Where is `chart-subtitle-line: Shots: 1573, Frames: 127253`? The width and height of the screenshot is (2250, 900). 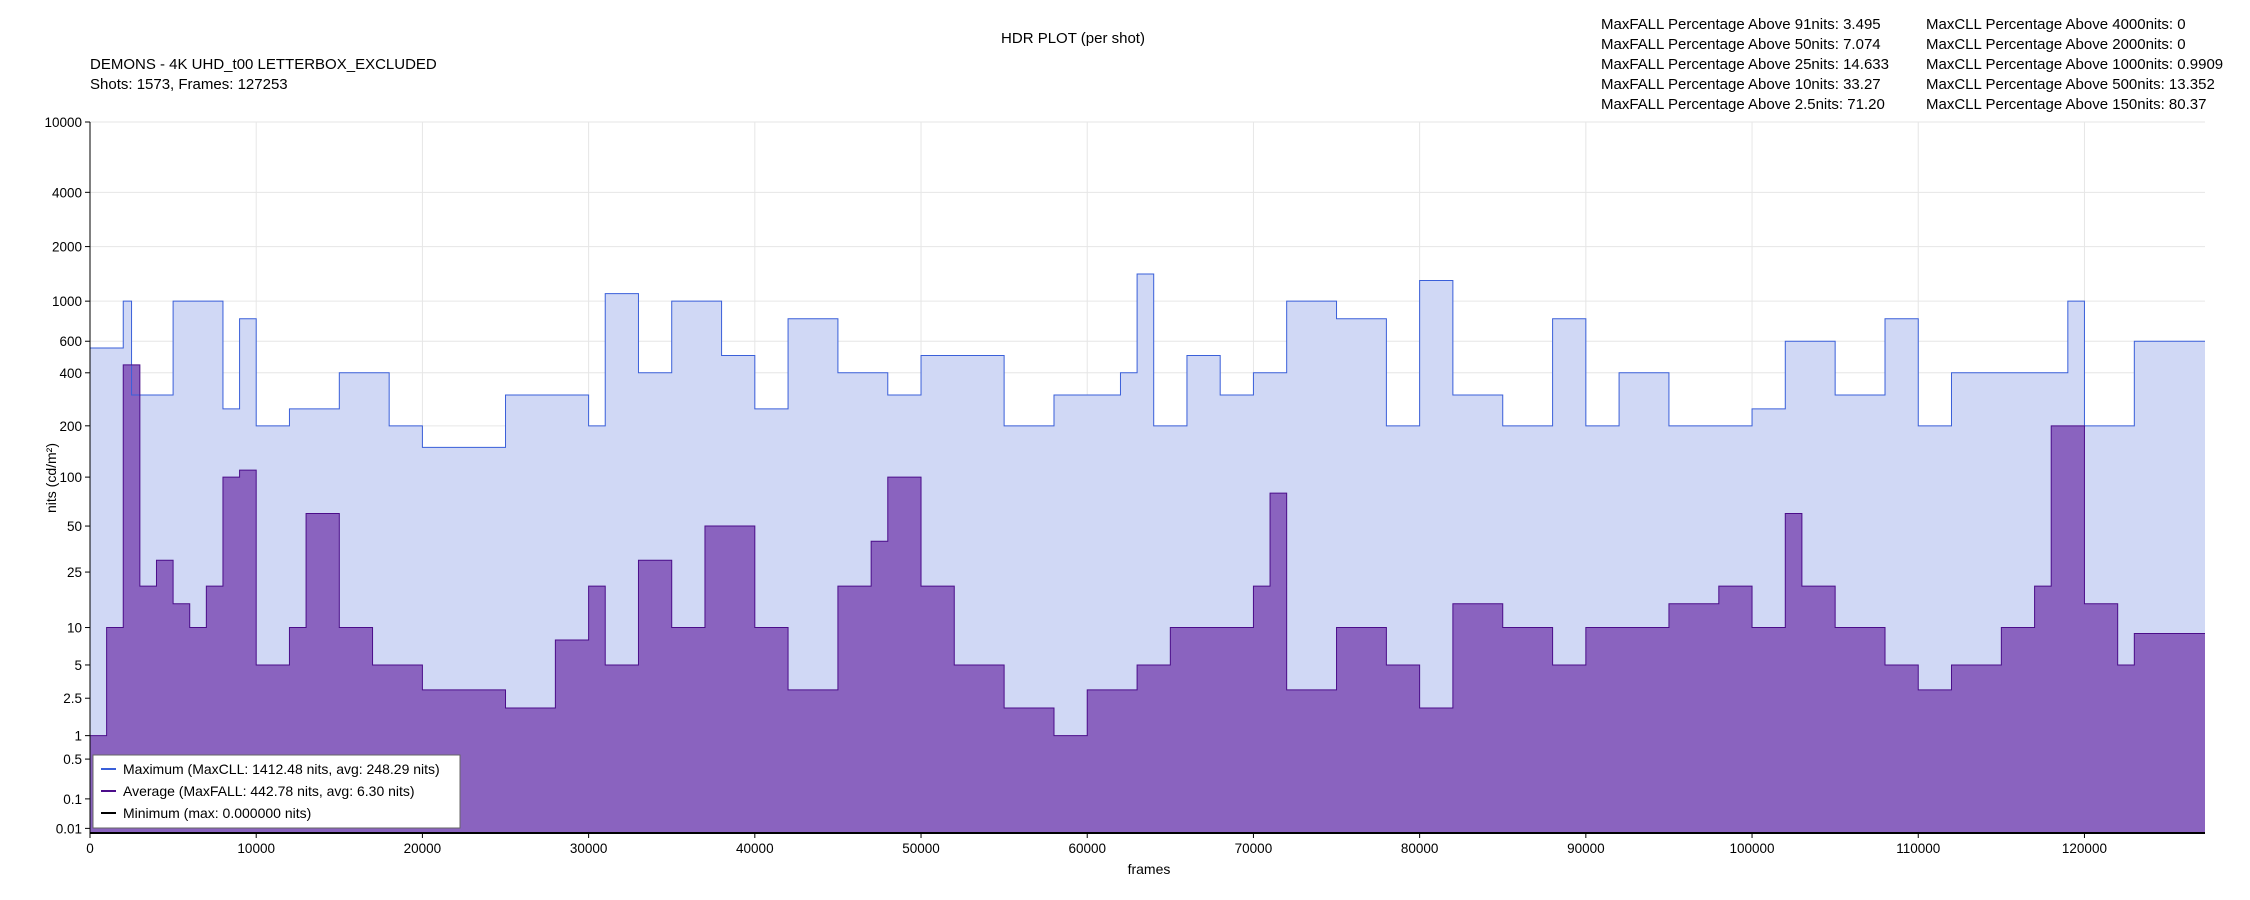
chart-subtitle-line: Shots: 1573, Frames: 127253 is located at coordinates (189, 84).